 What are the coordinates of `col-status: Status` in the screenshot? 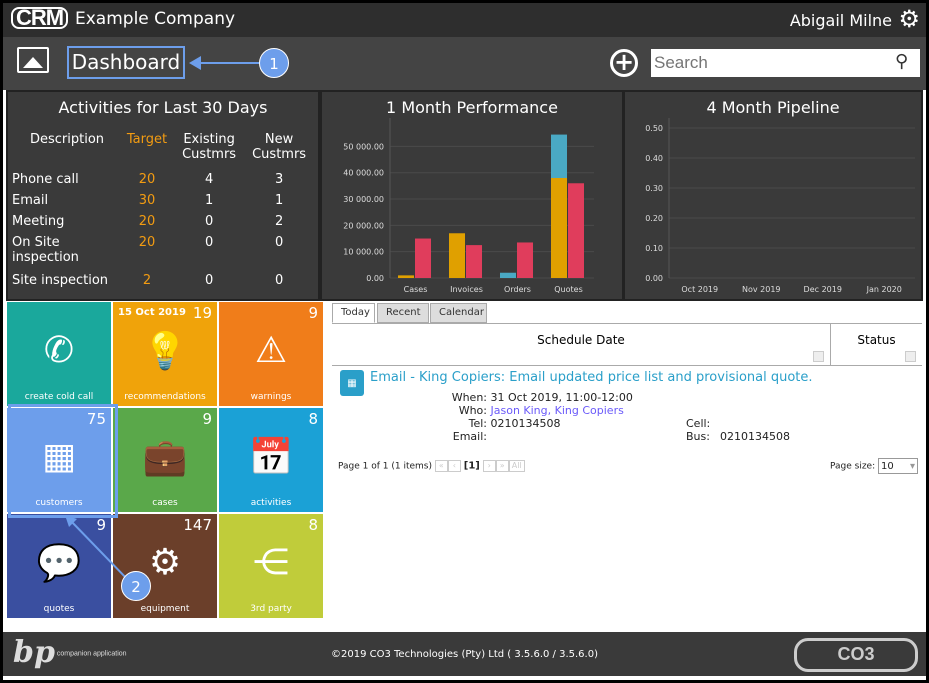 It's located at (876, 345).